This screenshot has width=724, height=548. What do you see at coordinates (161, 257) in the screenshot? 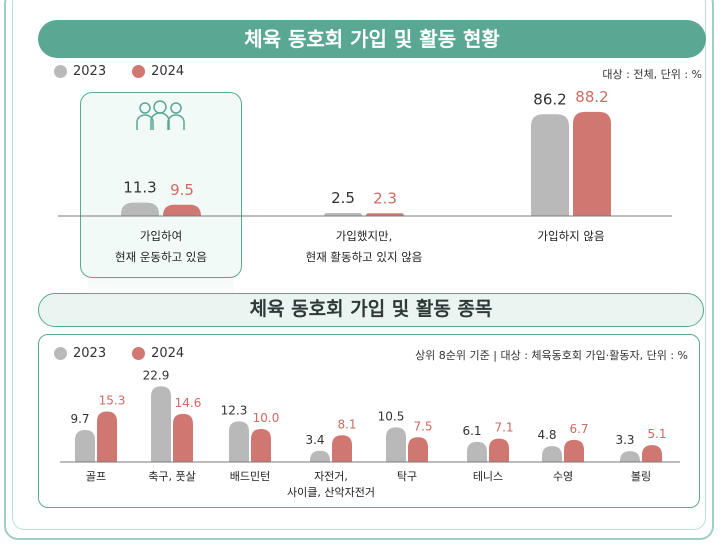
I see `category-label-0: 현재 운동하고 있음` at bounding box center [161, 257].